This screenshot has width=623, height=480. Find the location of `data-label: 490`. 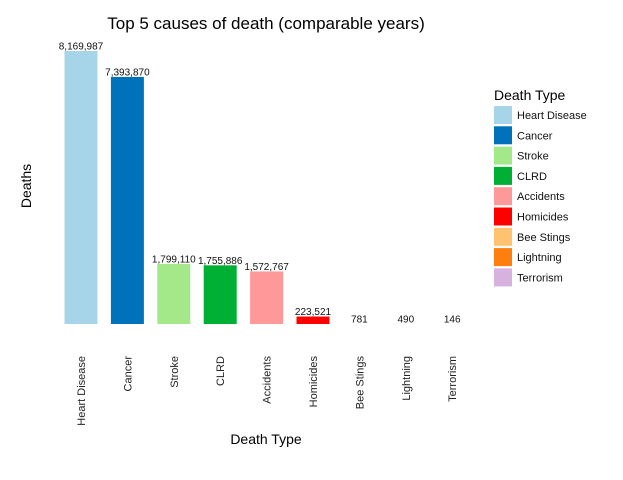

data-label: 490 is located at coordinates (405, 319).